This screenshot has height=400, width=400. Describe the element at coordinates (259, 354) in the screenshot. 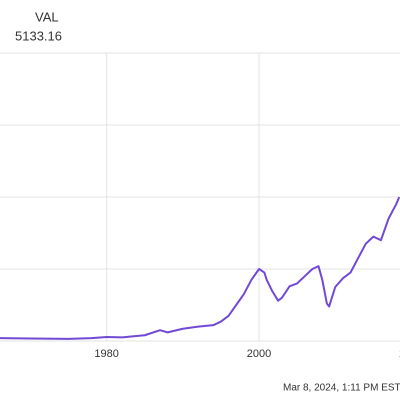

I see `x-tick-label: 2000` at that location.